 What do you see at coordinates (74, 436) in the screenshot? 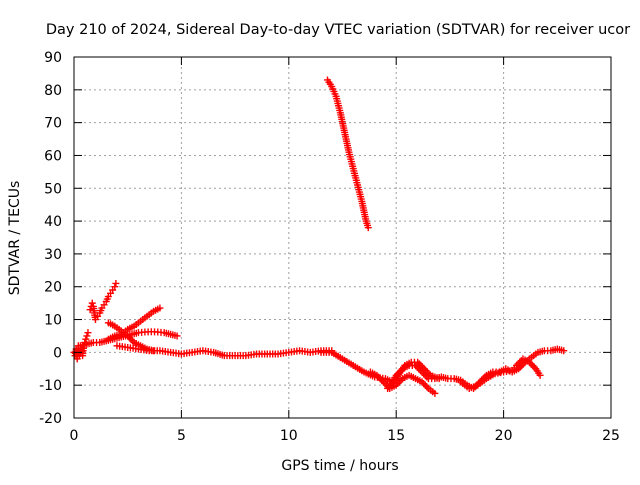
I see `x-tick-label: 0` at bounding box center [74, 436].